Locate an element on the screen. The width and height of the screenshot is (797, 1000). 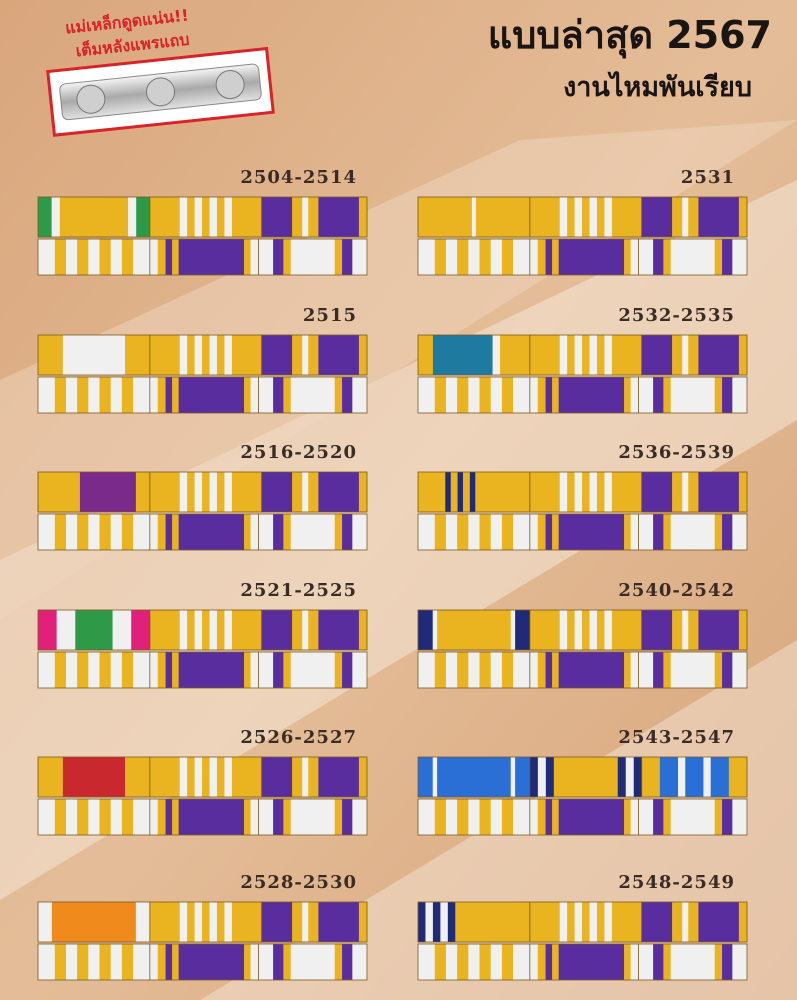
title: แบบล่าสุด 2567 is located at coordinates (630, 36).